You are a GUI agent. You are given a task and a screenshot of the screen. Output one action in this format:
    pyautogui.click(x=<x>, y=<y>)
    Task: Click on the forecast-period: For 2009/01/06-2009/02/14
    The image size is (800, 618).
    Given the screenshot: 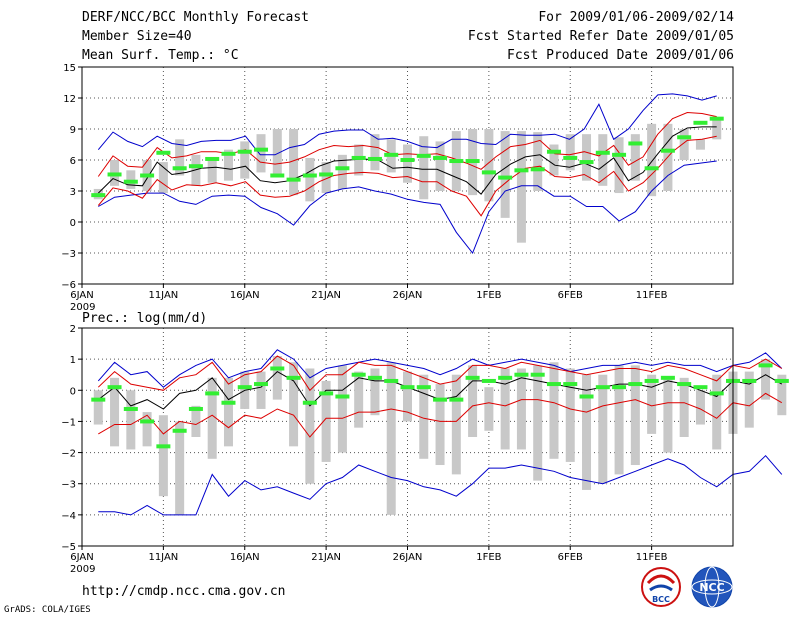 What is the action you would take?
    pyautogui.click(x=636, y=17)
    